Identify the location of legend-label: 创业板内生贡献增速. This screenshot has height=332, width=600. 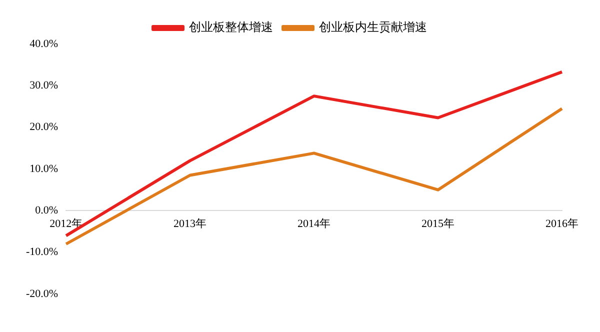
(373, 27).